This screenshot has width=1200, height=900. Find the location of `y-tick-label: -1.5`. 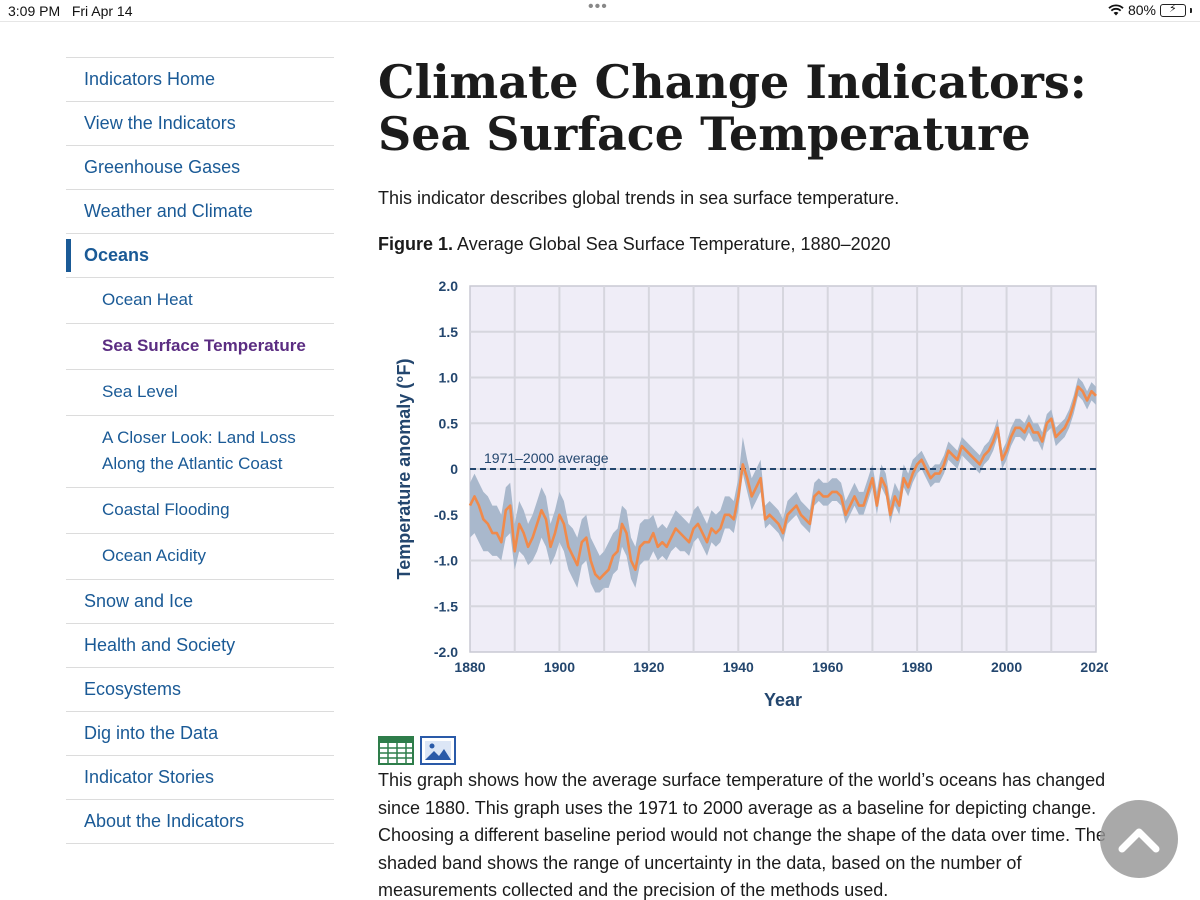

y-tick-label: -1.5 is located at coordinates (446, 606).